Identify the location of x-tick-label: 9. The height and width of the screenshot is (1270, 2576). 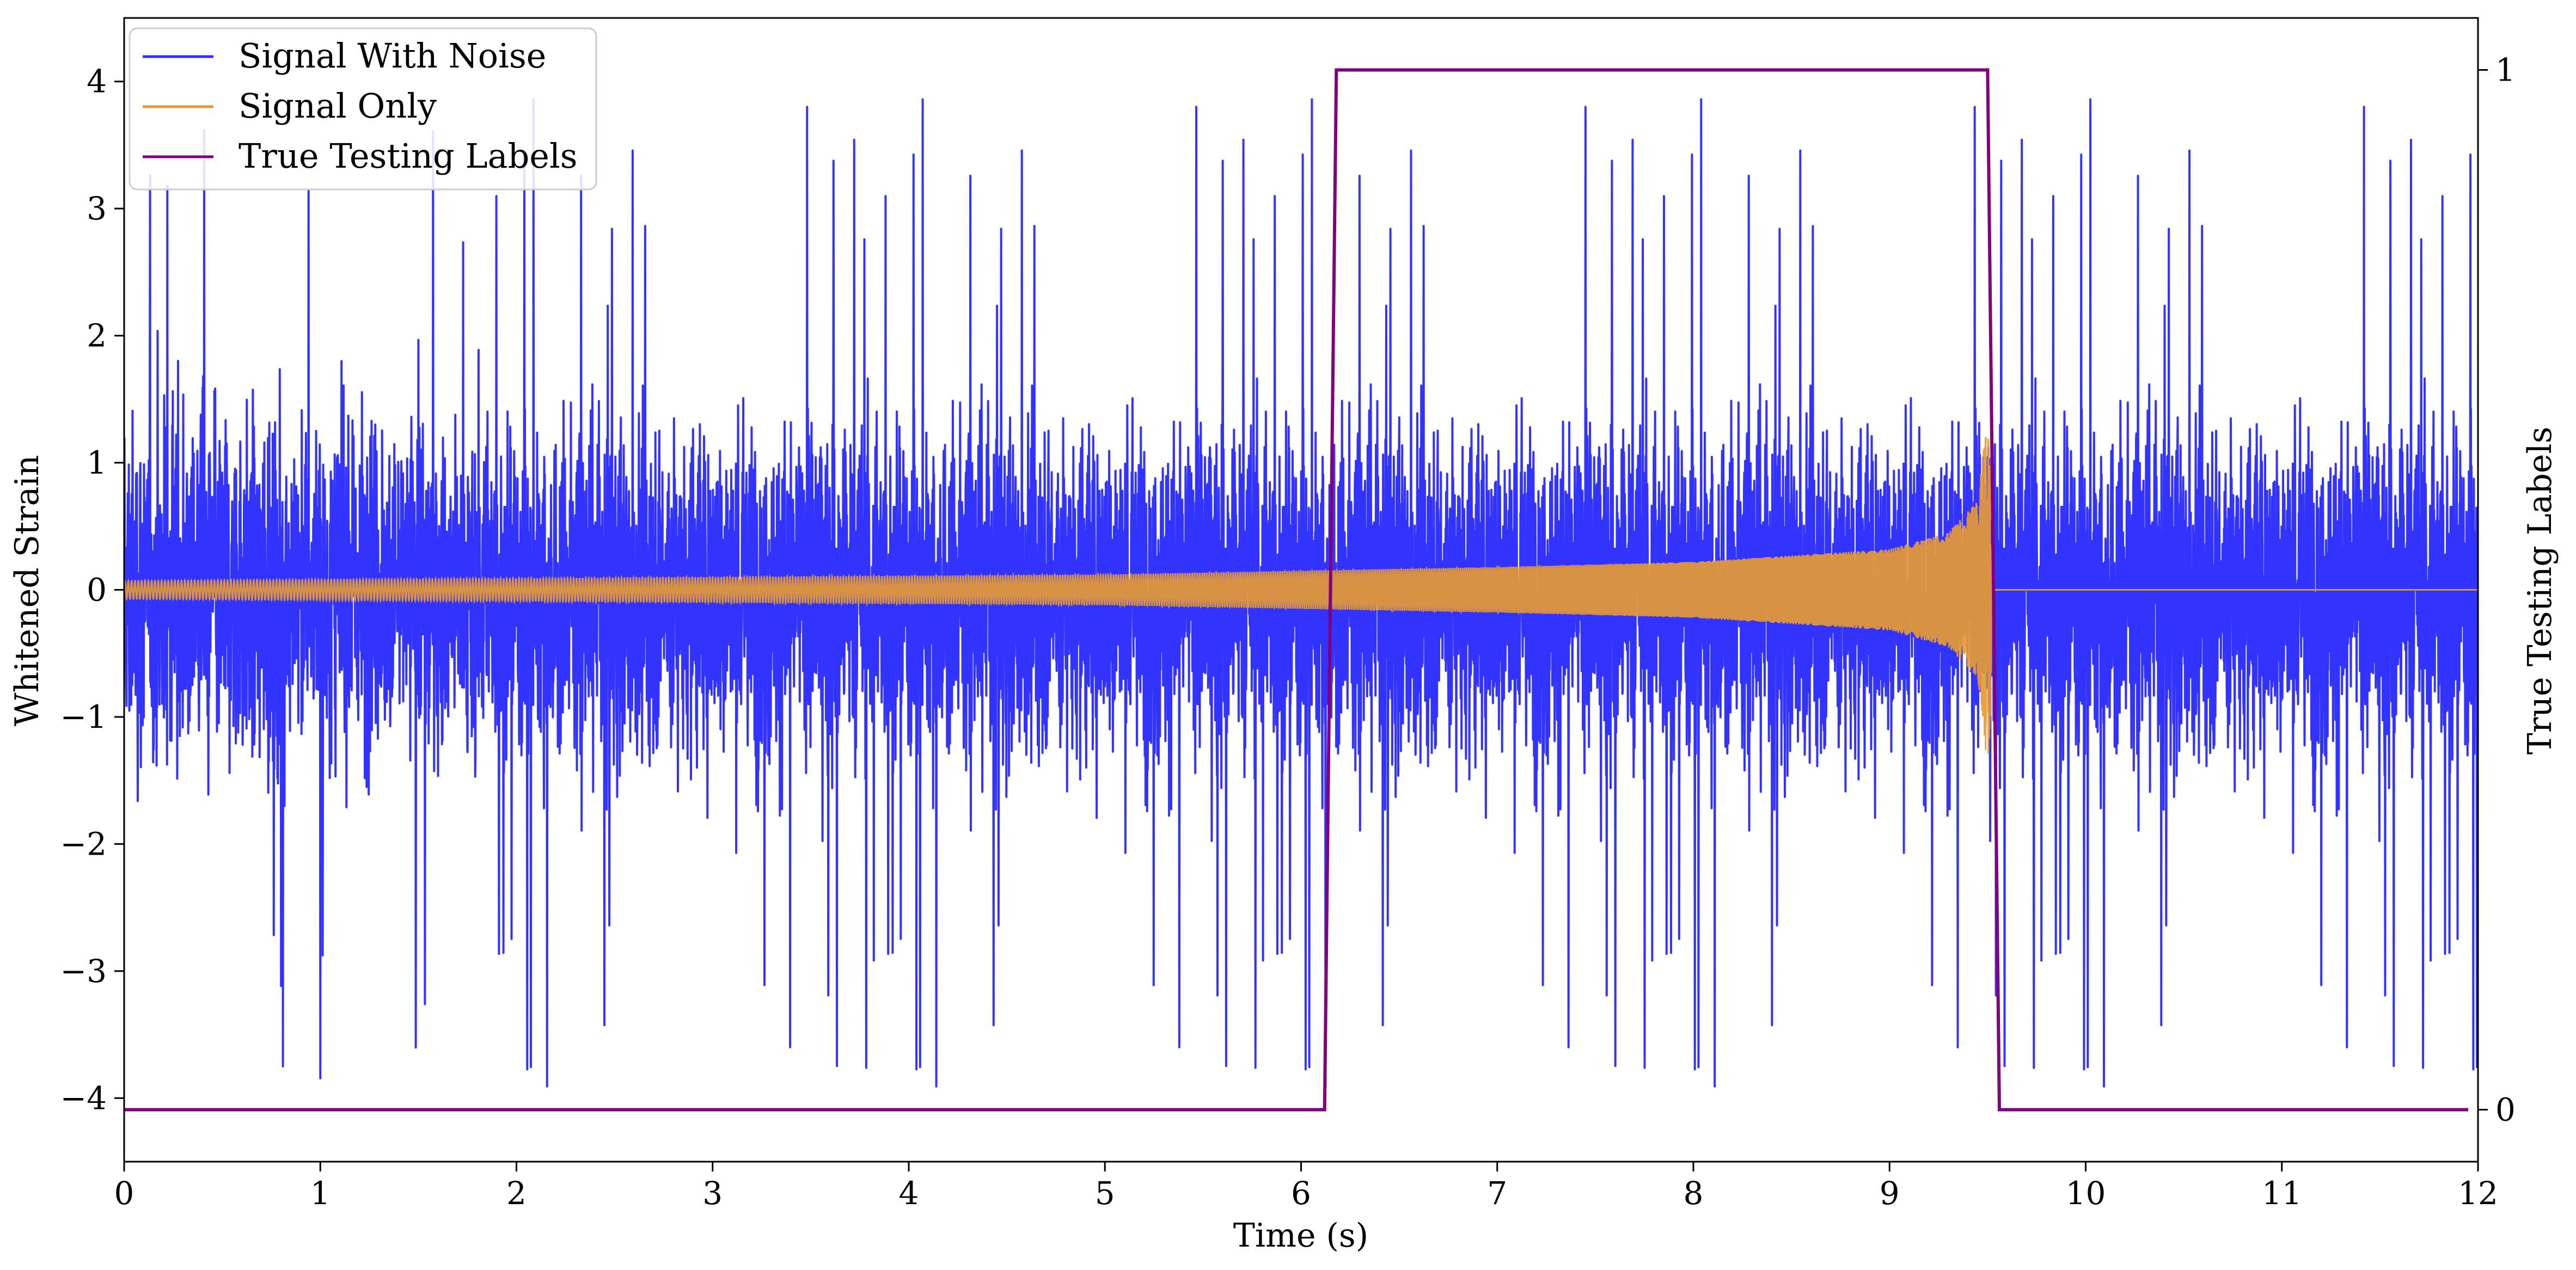
(1890, 1193).